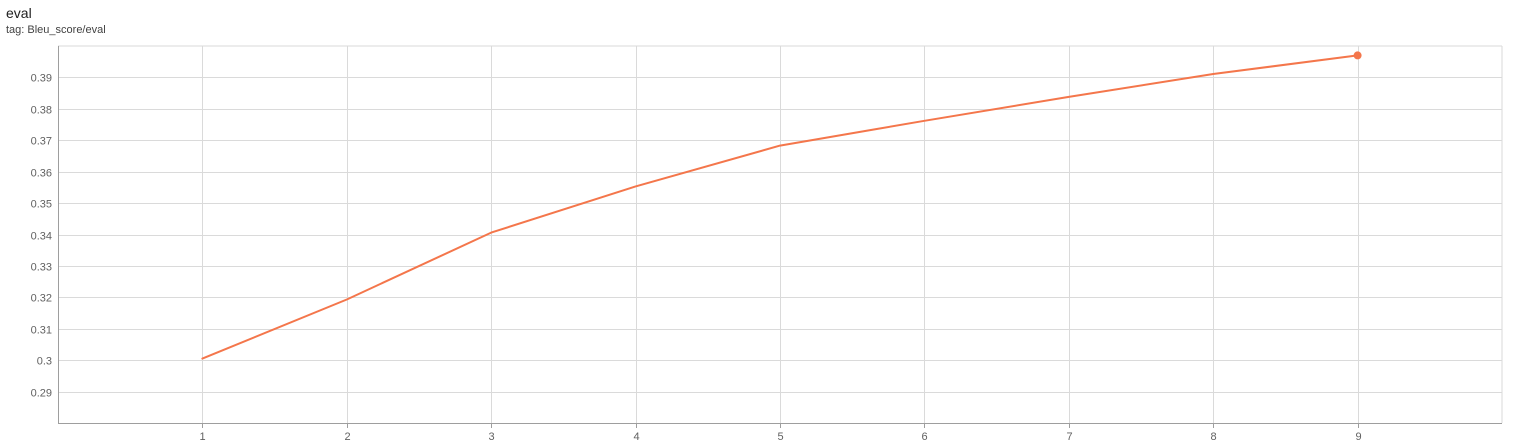 This screenshot has height=447, width=1517. I want to click on y-tick-label: 0.3, so click(44, 362).